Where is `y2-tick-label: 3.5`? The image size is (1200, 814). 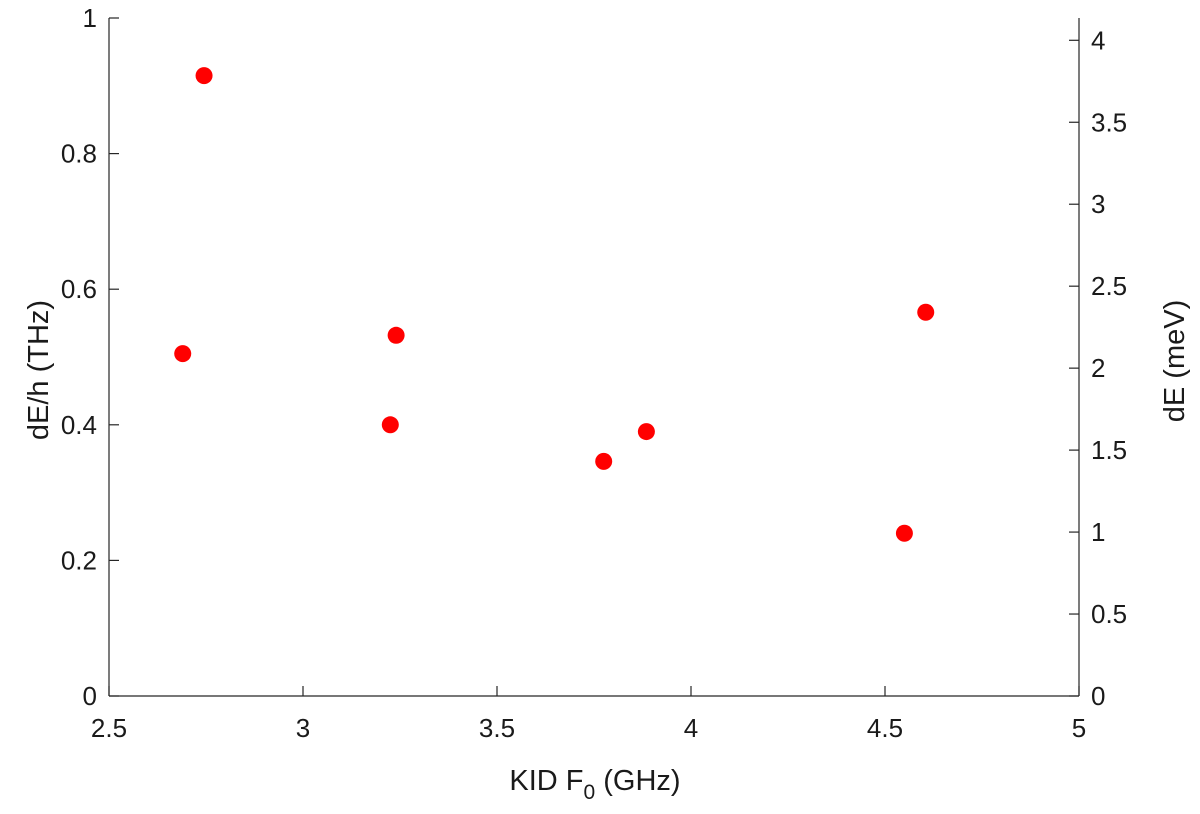 y2-tick-label: 3.5 is located at coordinates (1109, 122).